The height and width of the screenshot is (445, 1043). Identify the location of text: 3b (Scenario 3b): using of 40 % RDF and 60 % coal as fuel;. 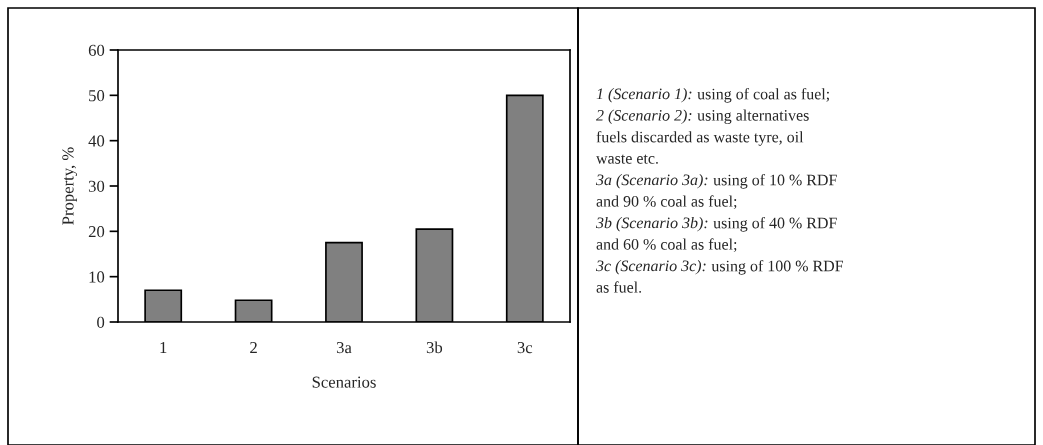
(716, 235).